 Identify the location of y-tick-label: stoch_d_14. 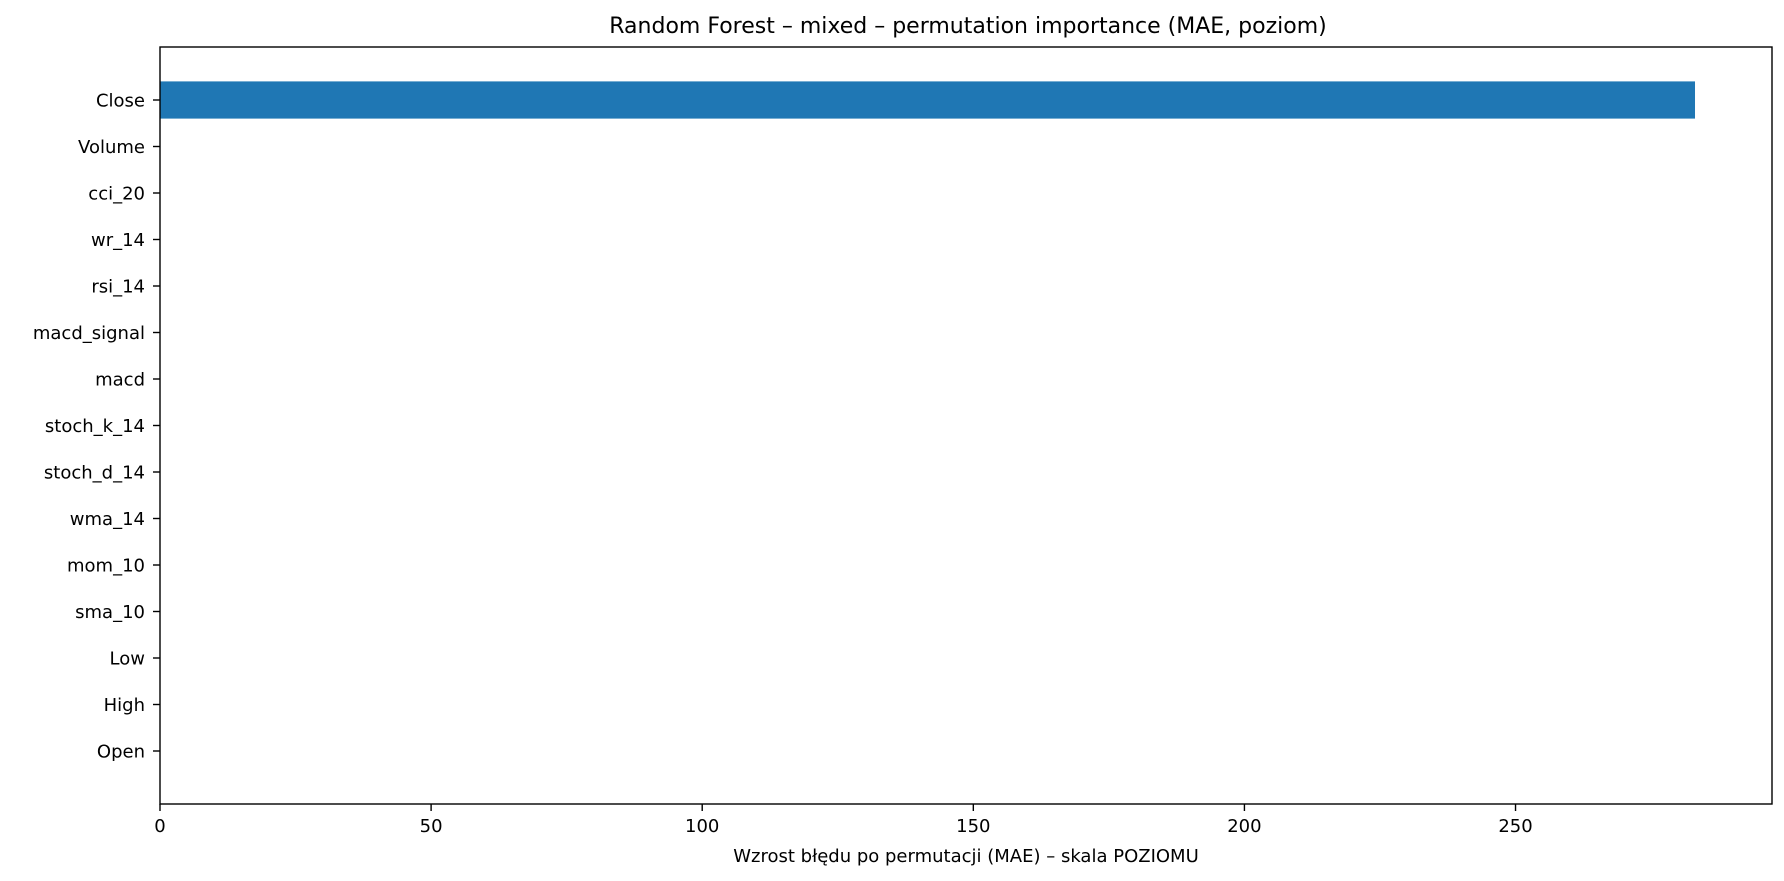
(94, 473).